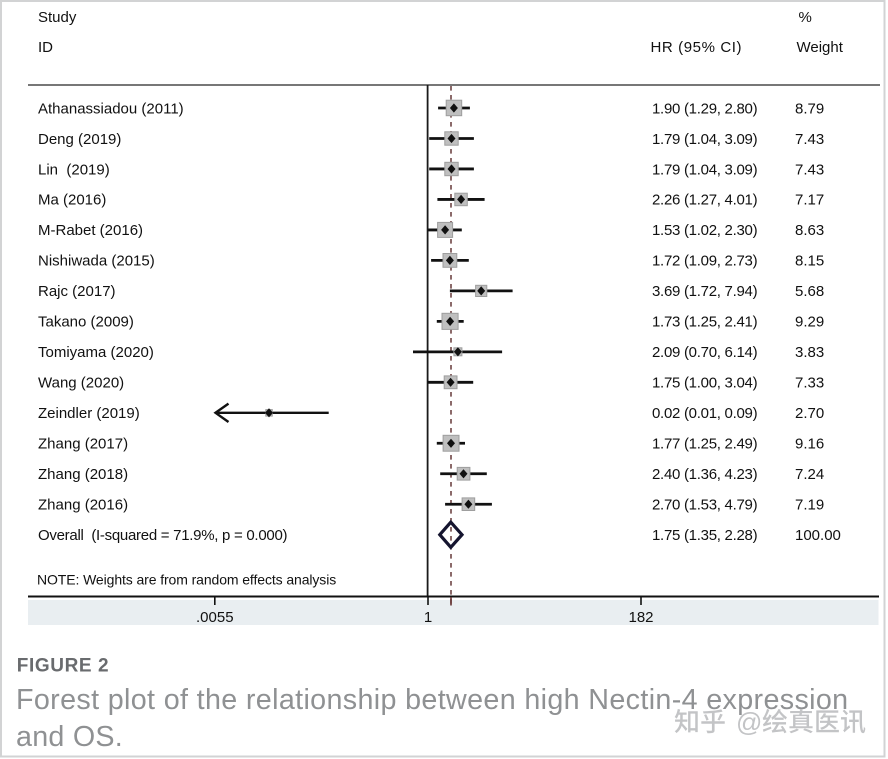 This screenshot has width=888, height=759. What do you see at coordinates (640, 617) in the screenshot?
I see `svg-text: 182` at bounding box center [640, 617].